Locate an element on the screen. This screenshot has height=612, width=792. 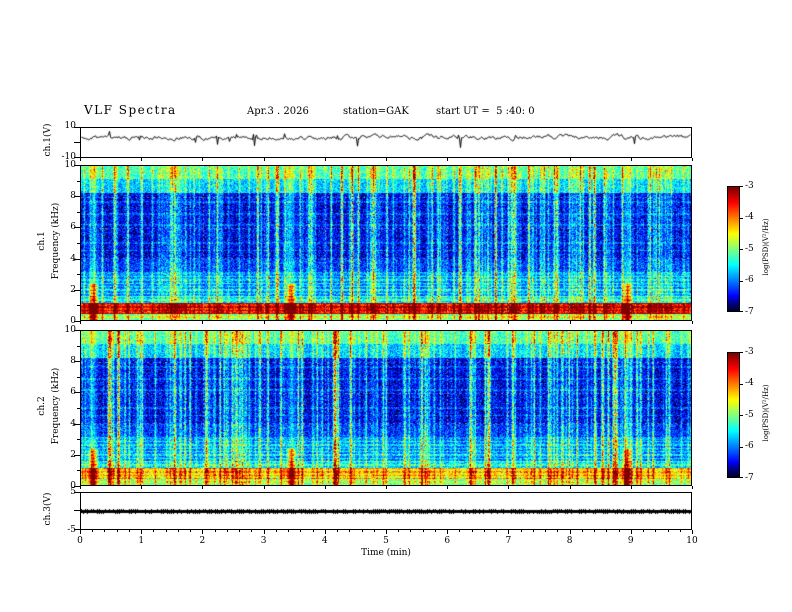
cb2-tick: -6 is located at coordinates (749, 446).